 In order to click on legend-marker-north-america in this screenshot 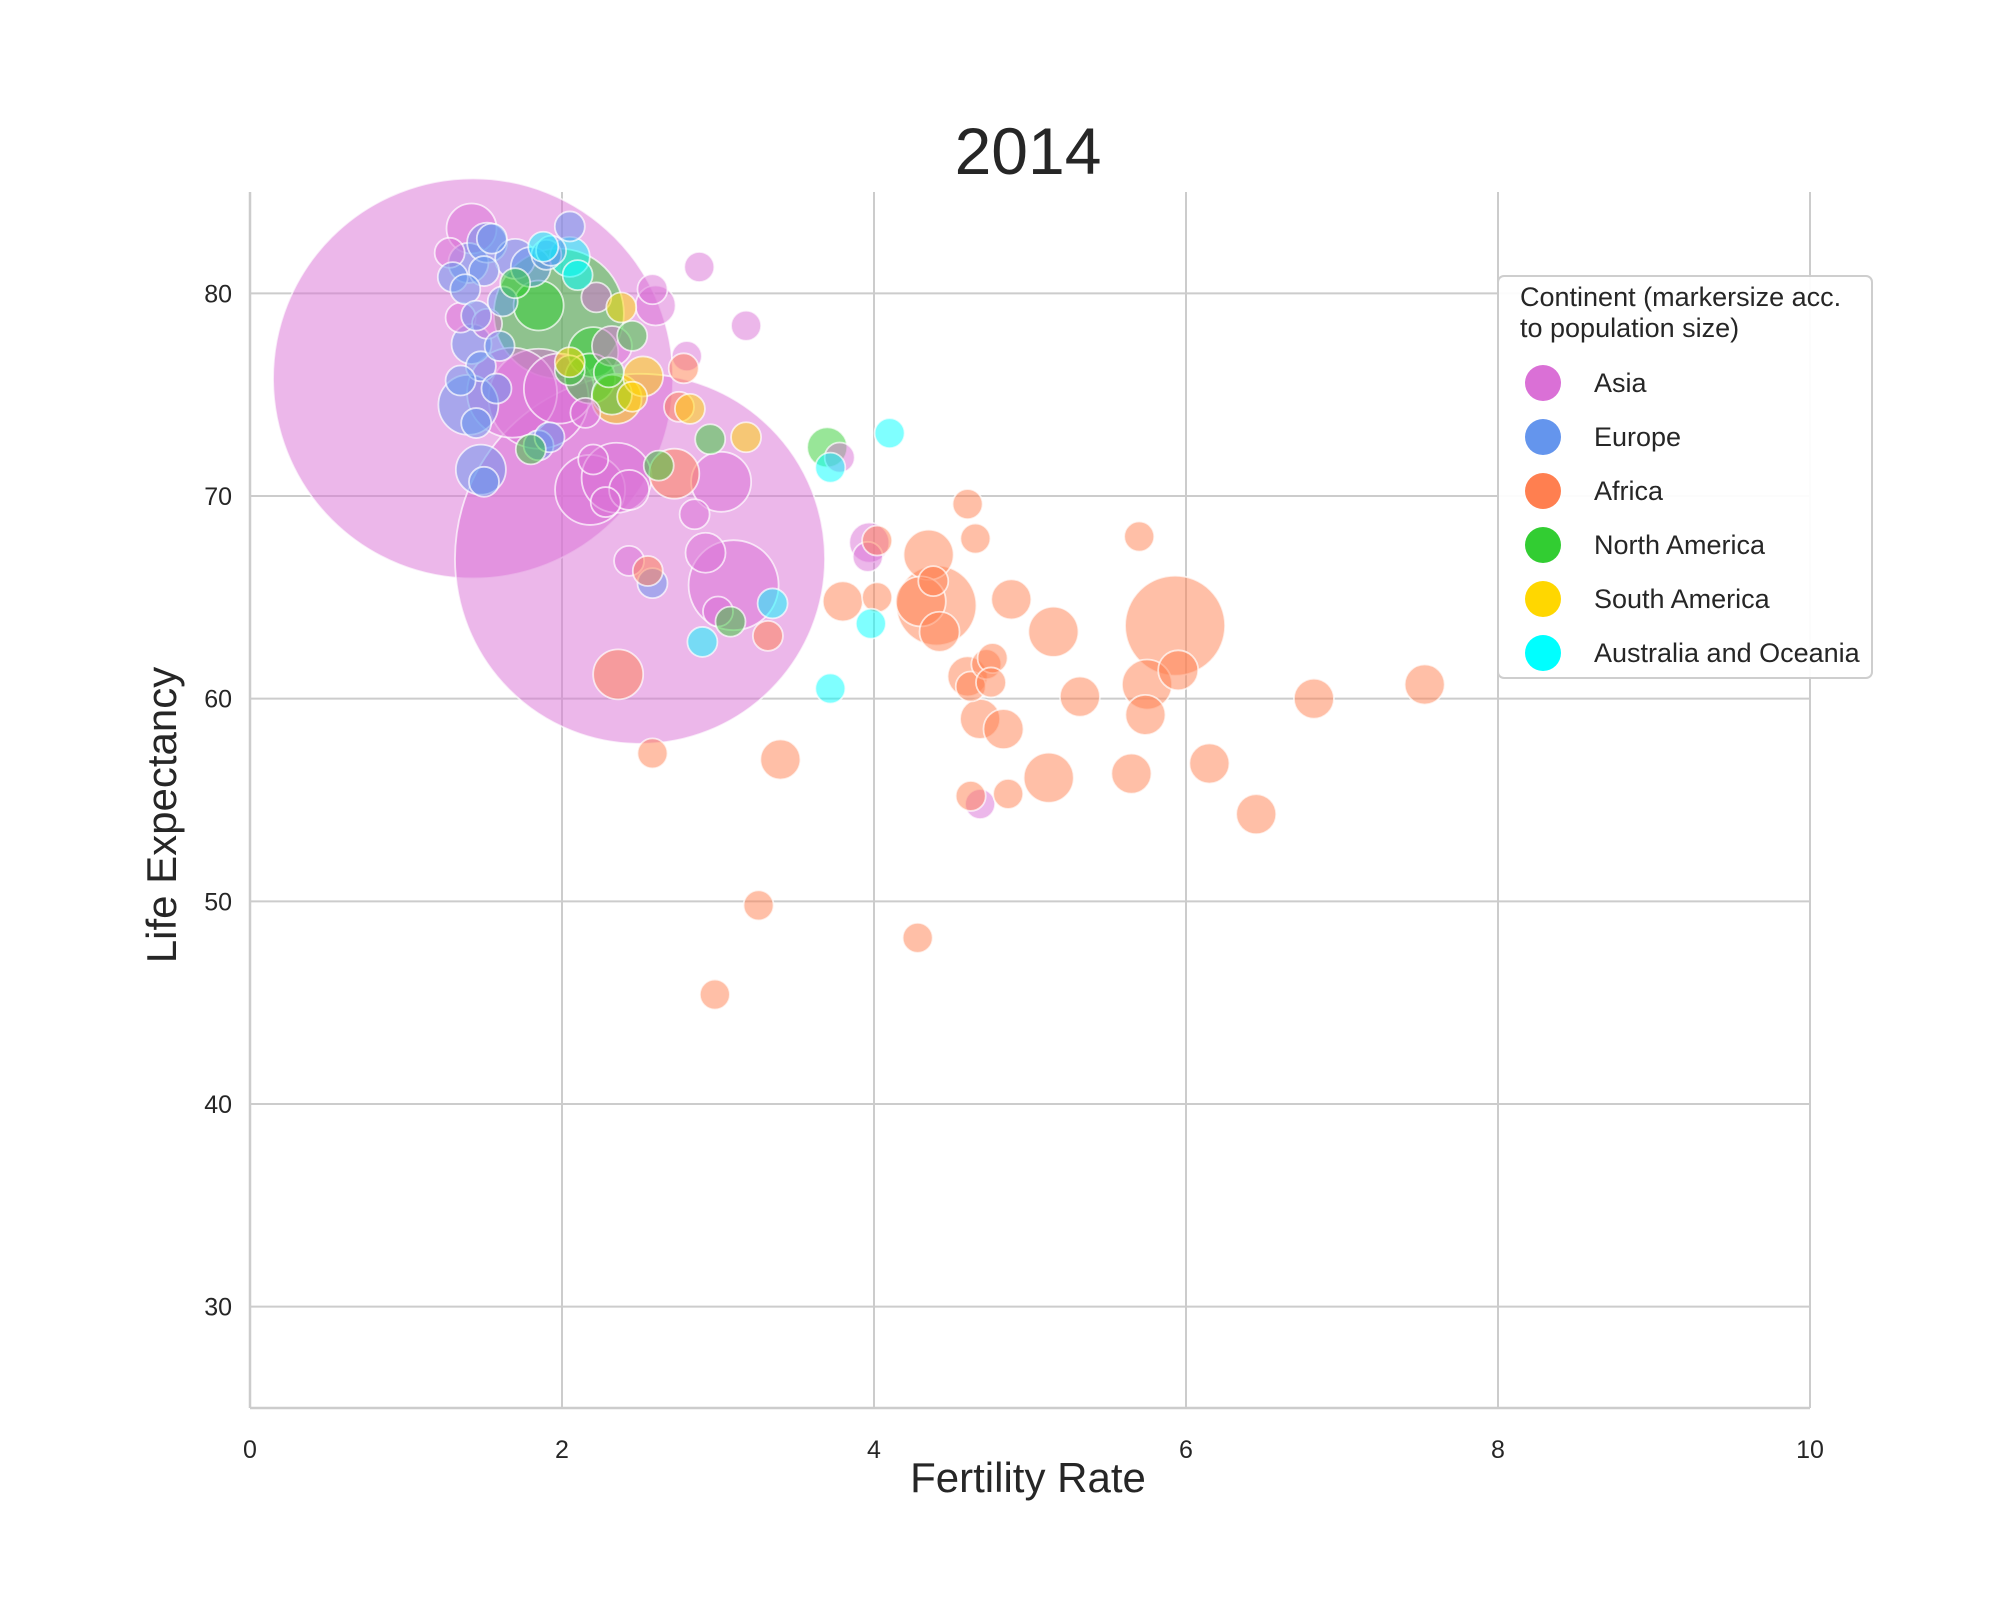, I will do `click(1543, 545)`.